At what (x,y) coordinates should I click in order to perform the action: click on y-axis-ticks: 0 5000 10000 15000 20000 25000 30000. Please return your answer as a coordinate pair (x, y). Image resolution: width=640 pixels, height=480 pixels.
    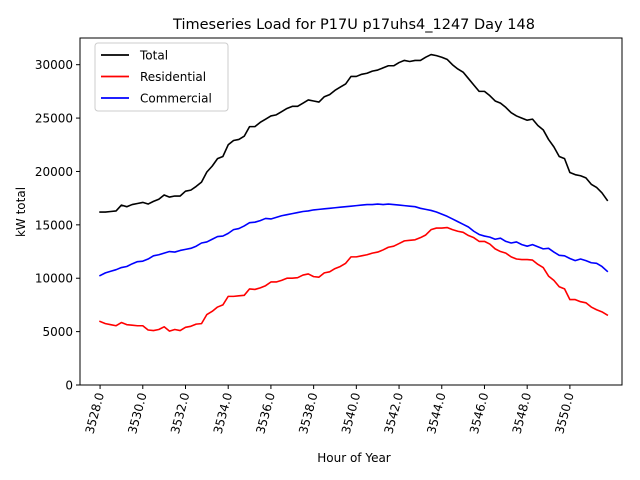
    Looking at the image, I should click on (57, 225).